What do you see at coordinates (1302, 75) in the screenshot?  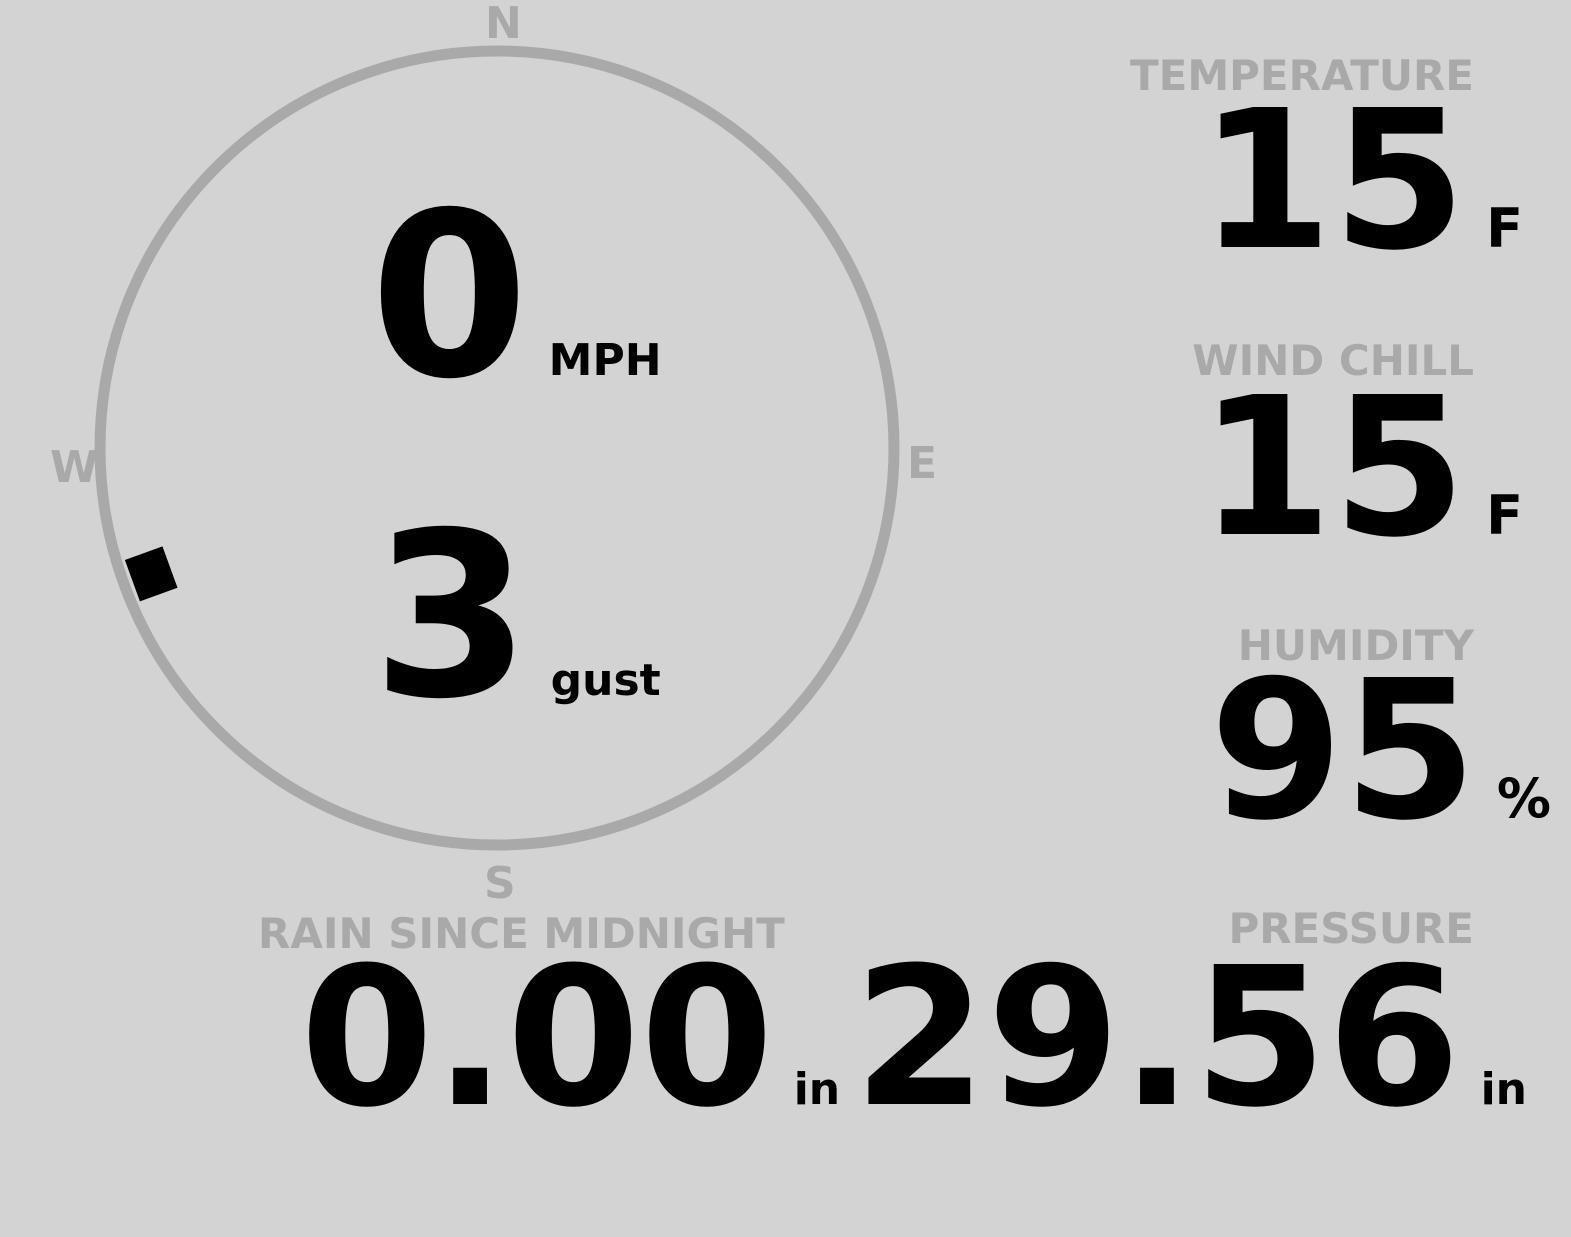 I see `temperature-label: TEMPERATURE` at bounding box center [1302, 75].